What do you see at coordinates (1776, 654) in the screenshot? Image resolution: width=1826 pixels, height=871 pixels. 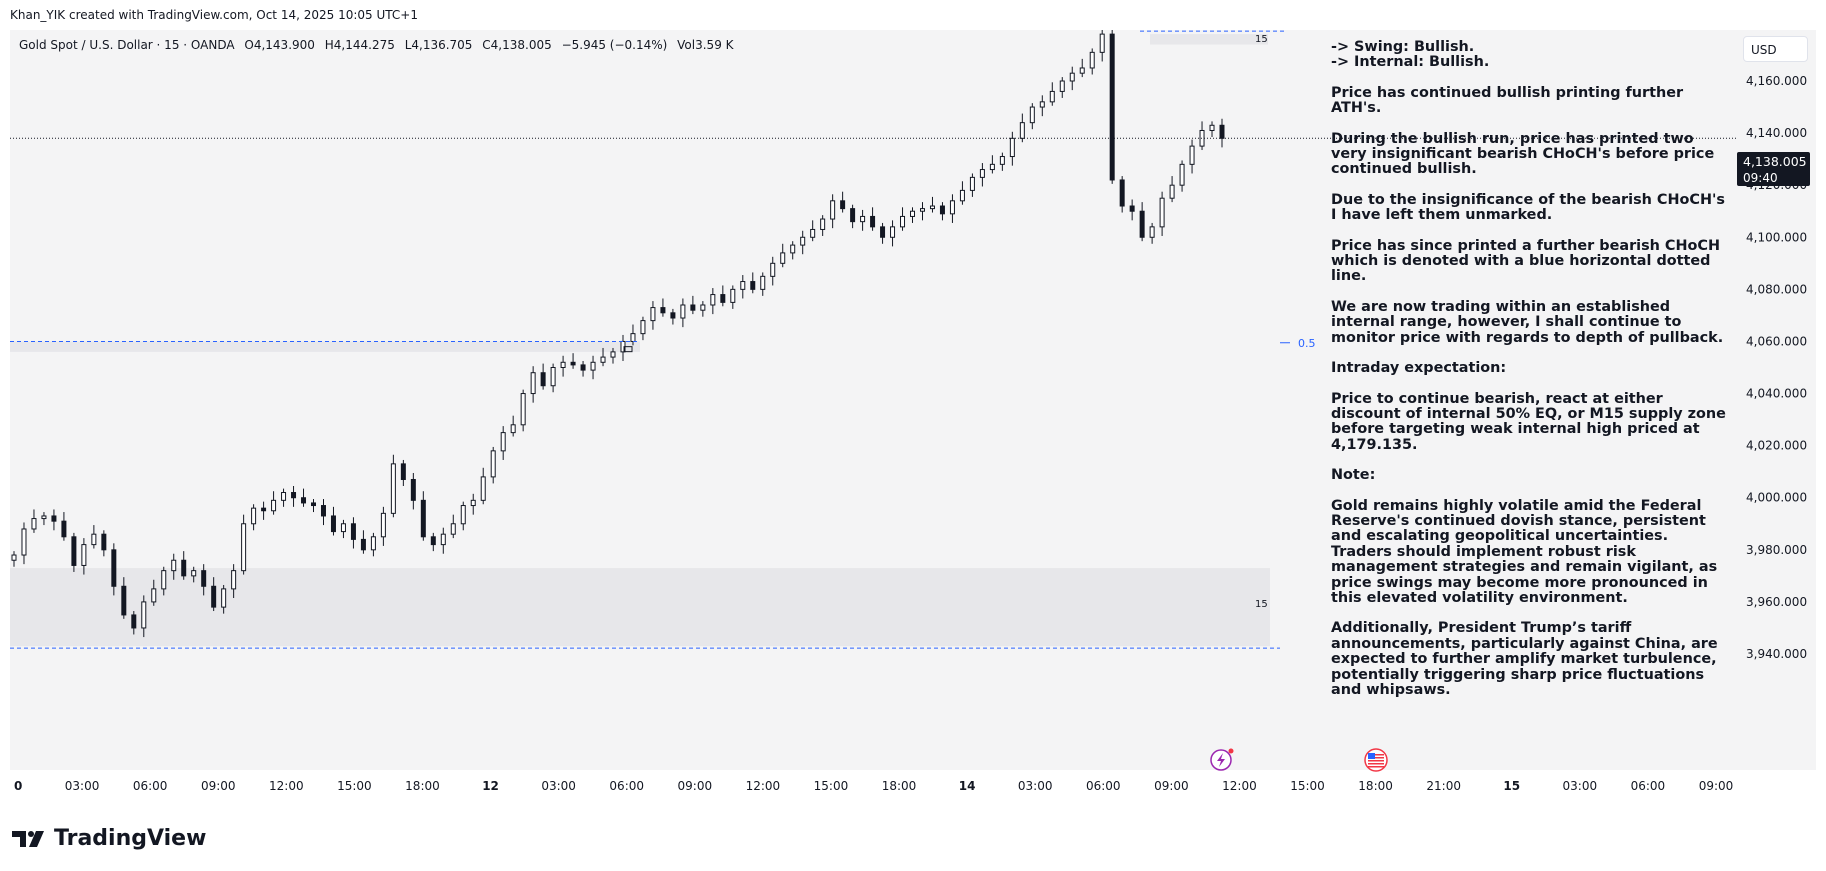 I see `price-tick-label: 3,940.000` at bounding box center [1776, 654].